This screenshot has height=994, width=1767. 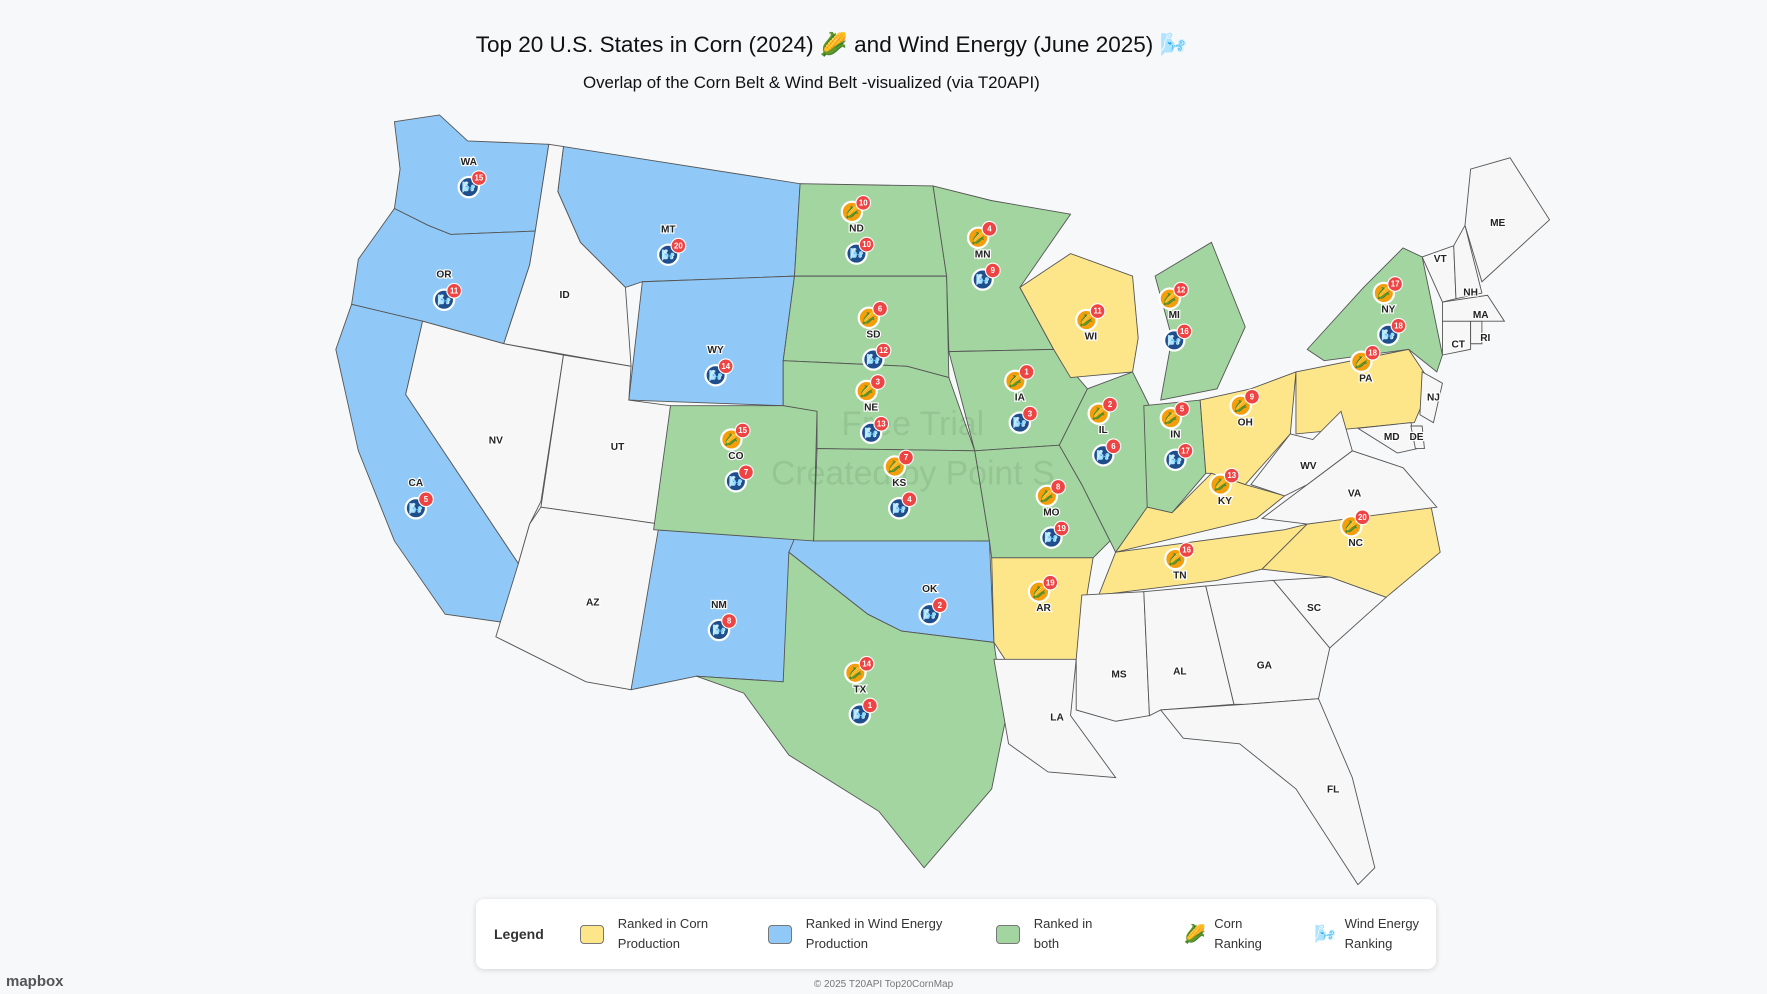 I want to click on state-label: IL, so click(x=1103, y=430).